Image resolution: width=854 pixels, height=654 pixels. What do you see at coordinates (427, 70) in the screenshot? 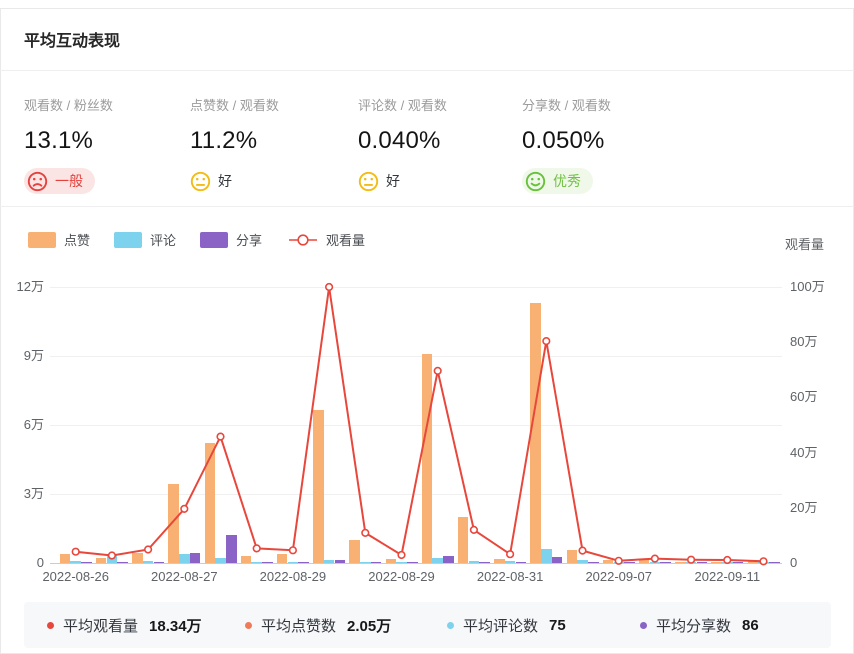
I see `header-divider` at bounding box center [427, 70].